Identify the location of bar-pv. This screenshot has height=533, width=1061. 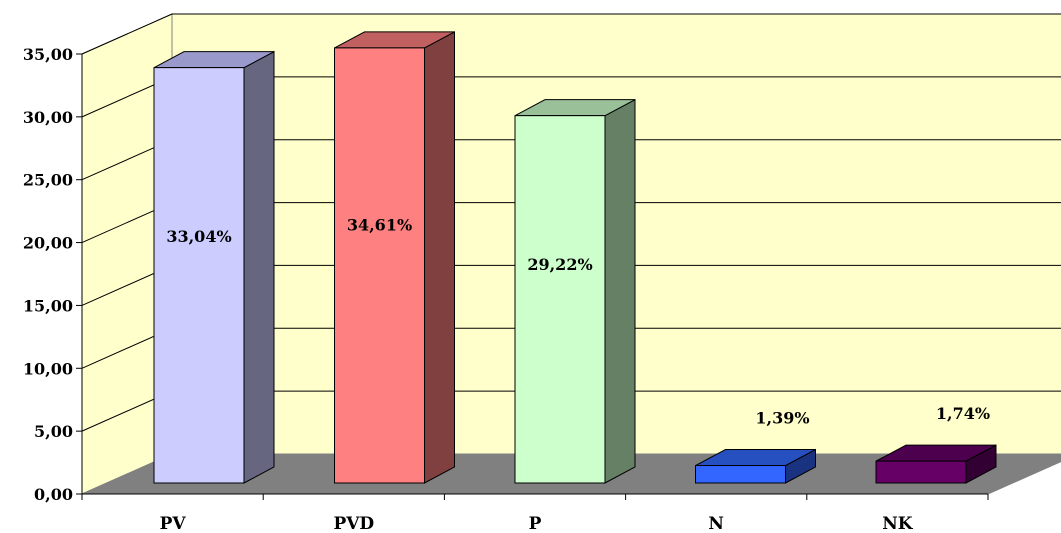
(214, 267).